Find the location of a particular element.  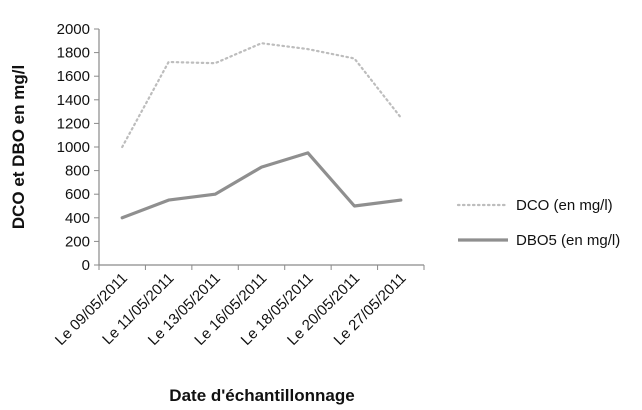

series-line-dco is located at coordinates (261, 95).